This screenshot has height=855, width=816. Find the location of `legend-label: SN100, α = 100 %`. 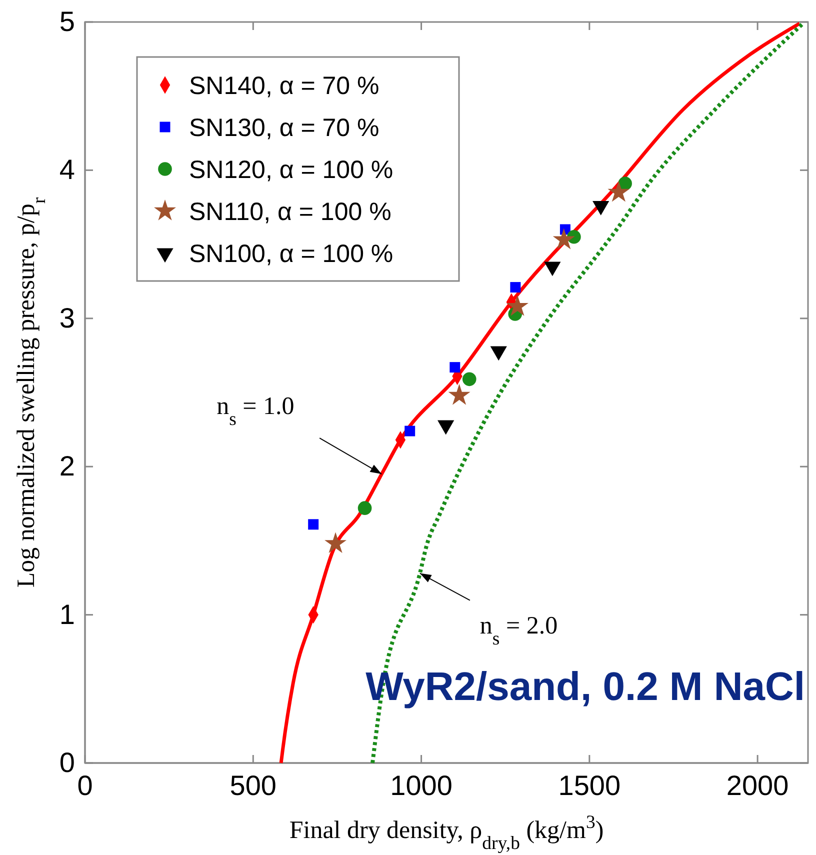

legend-label: SN100, α = 100 % is located at coordinates (291, 254).